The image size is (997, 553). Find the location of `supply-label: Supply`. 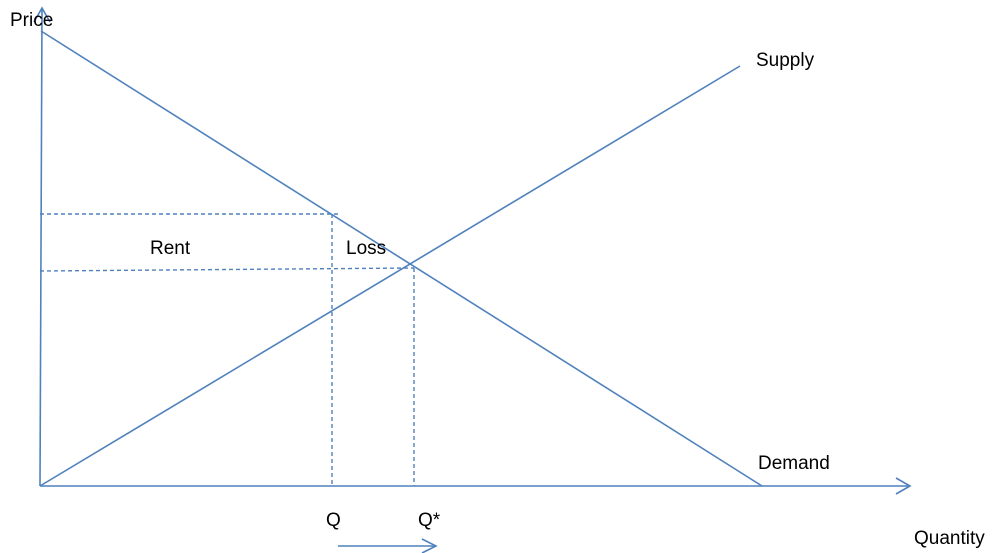

supply-label: Supply is located at coordinates (785, 60).